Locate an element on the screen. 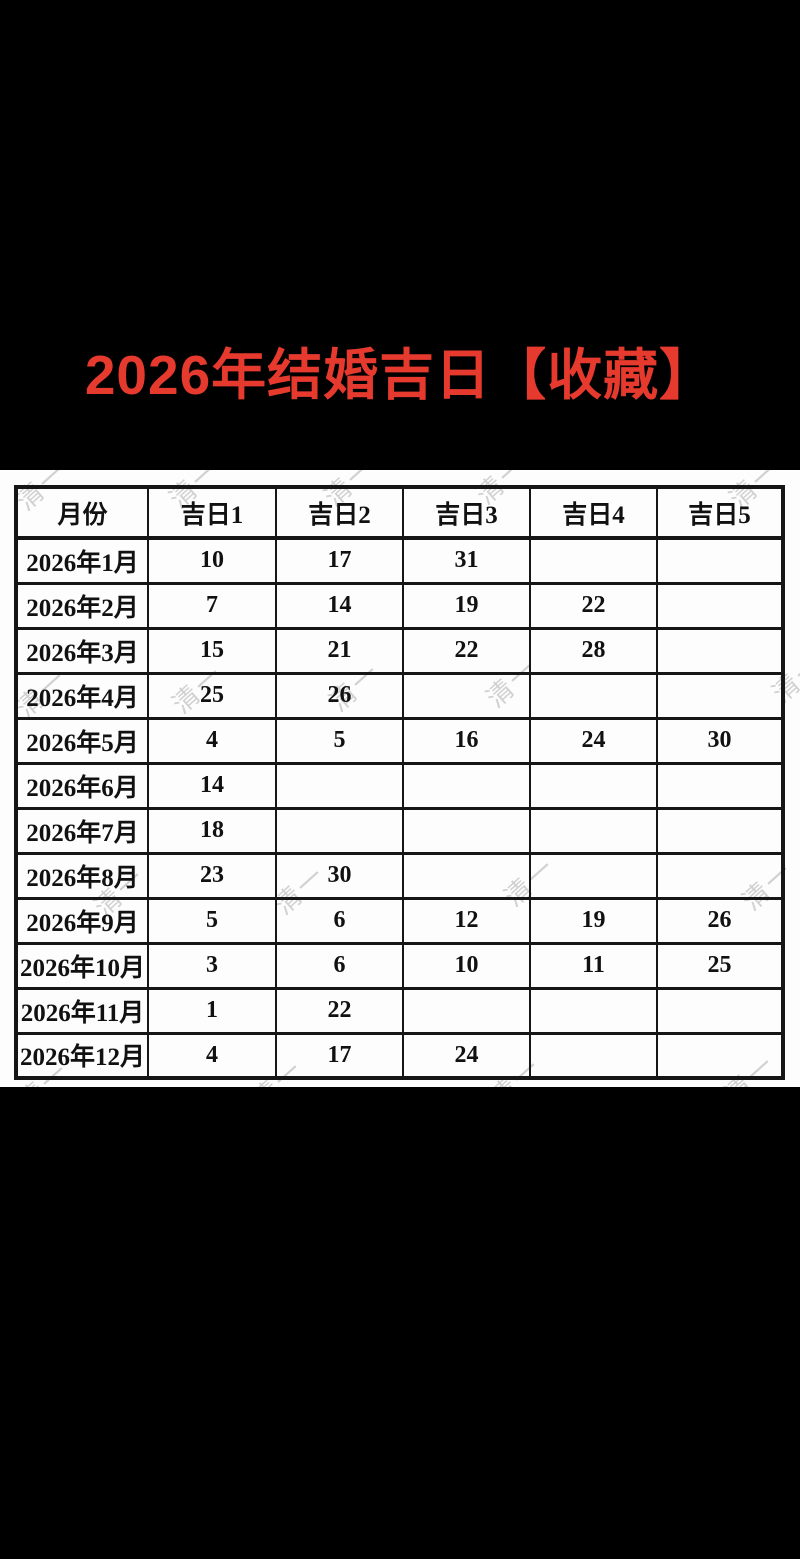  header-day5: 吉日5 is located at coordinates (720, 513).